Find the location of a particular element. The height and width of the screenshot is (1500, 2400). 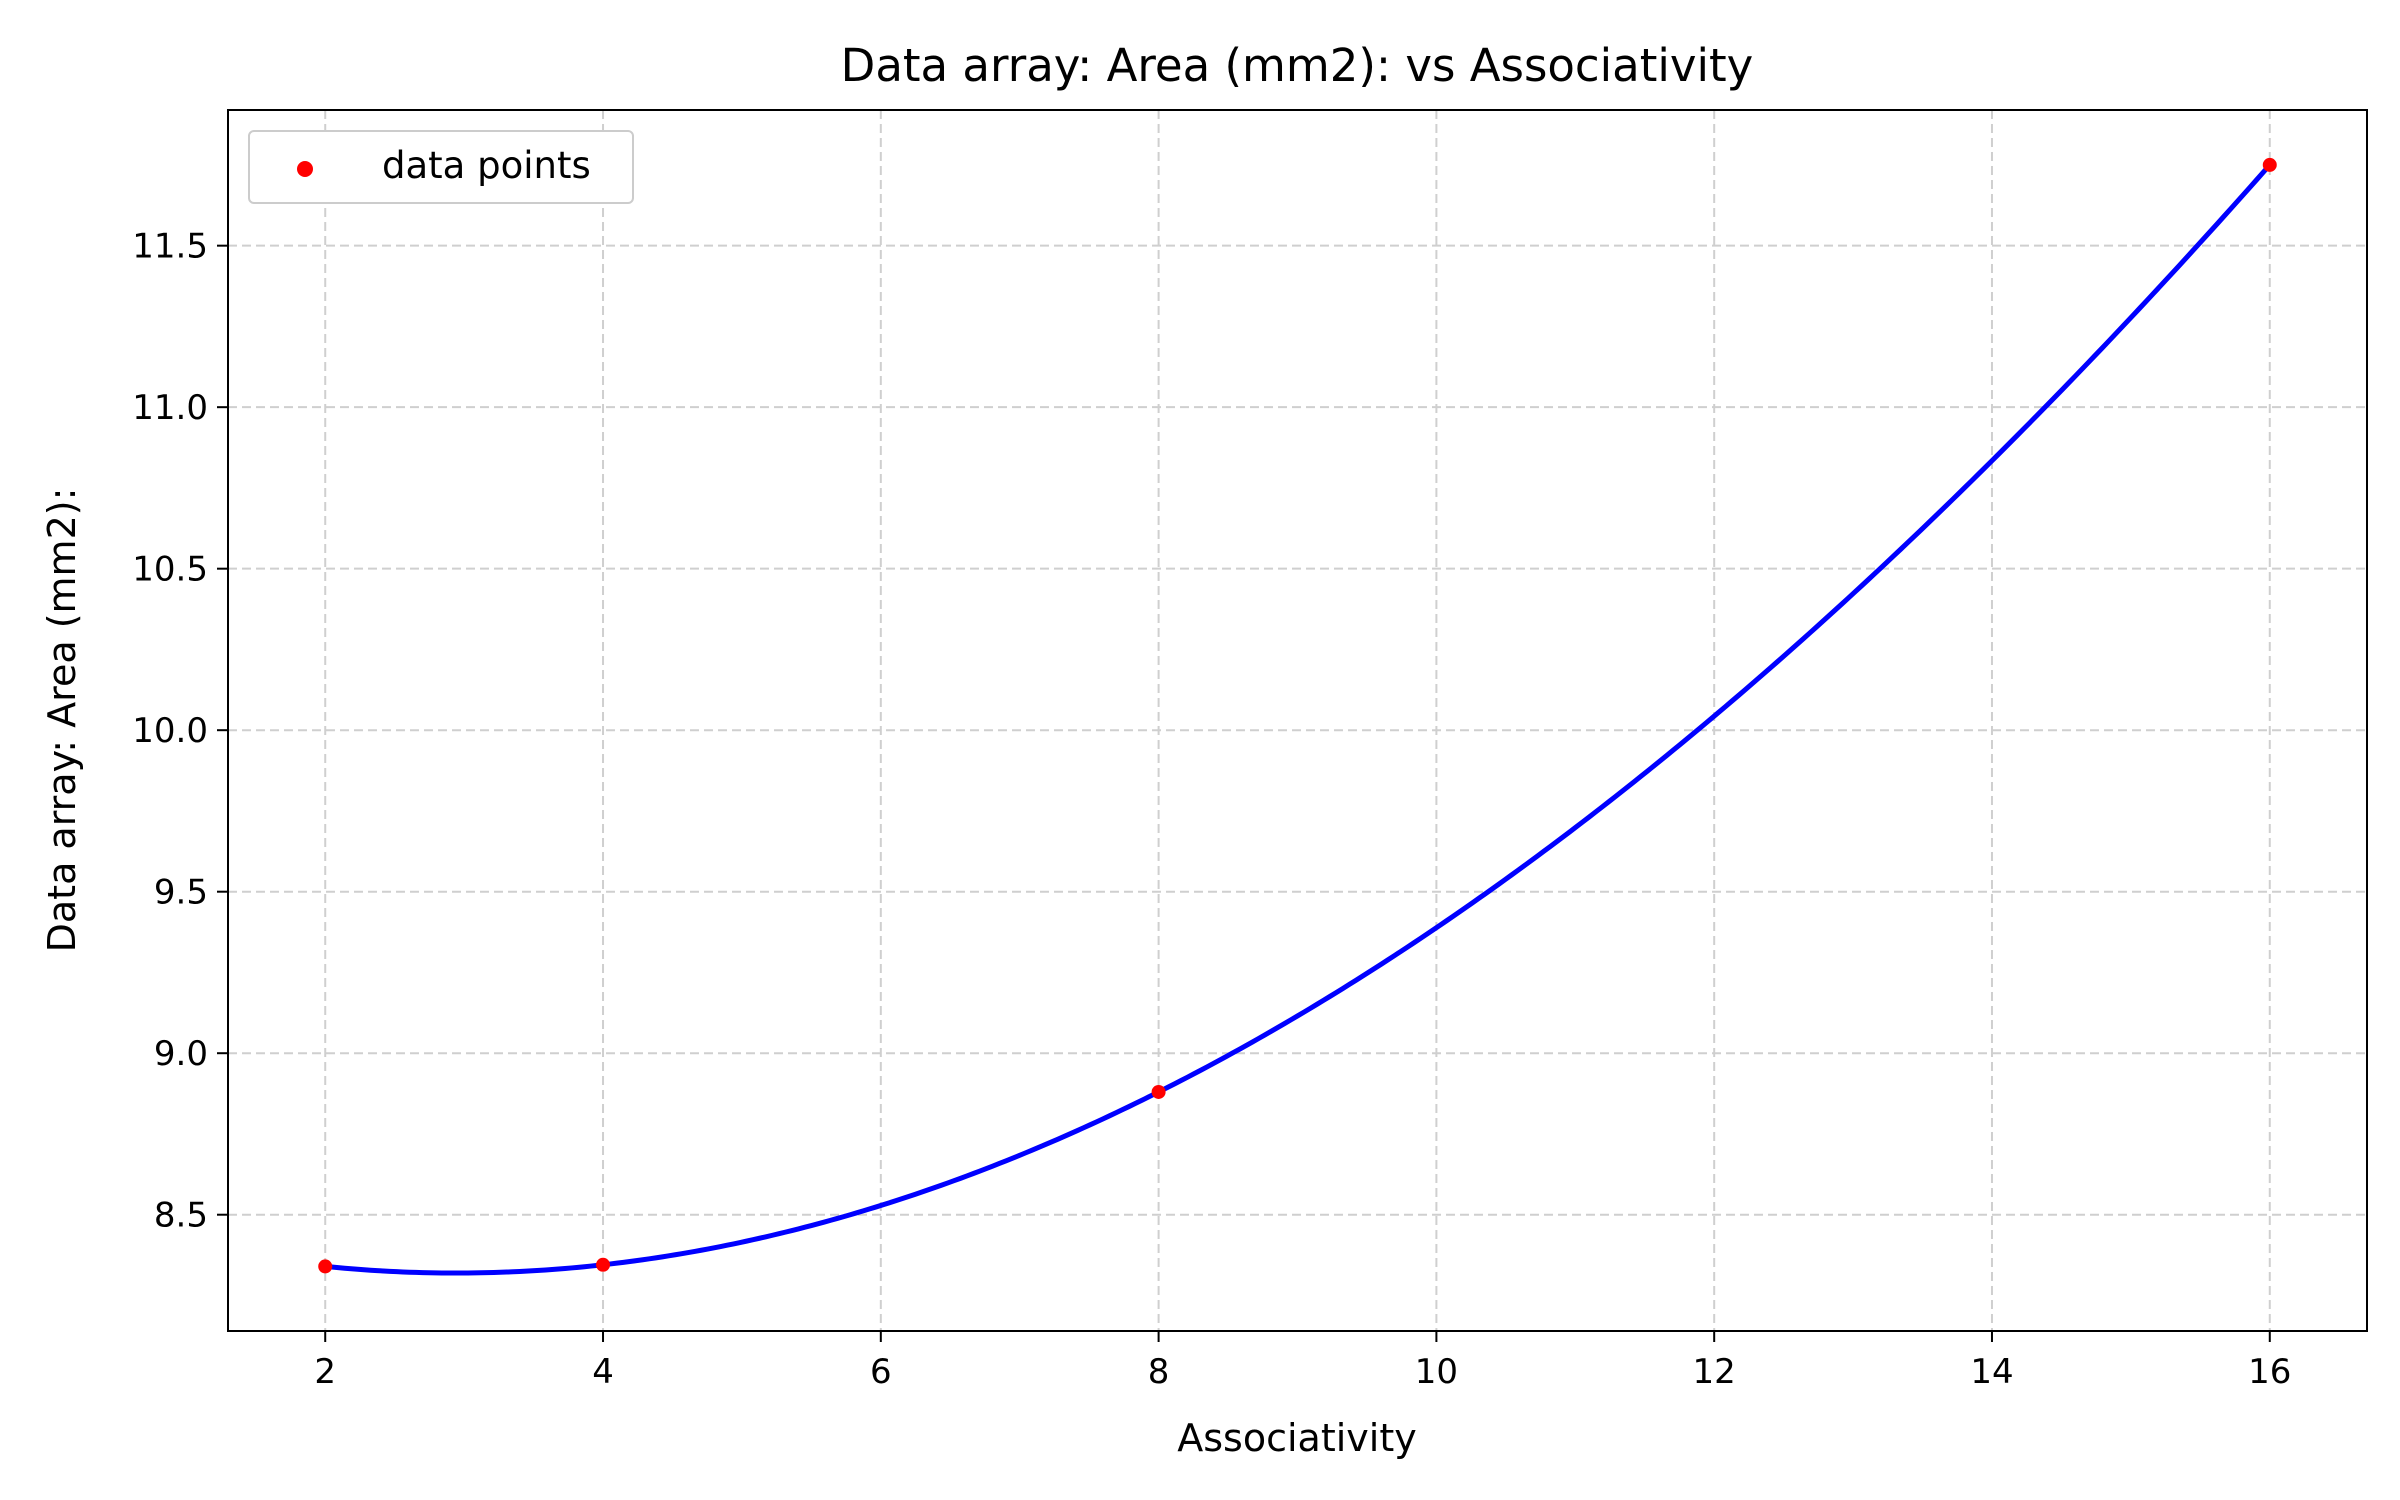

x-tick-label: 2 is located at coordinates (325, 1372).